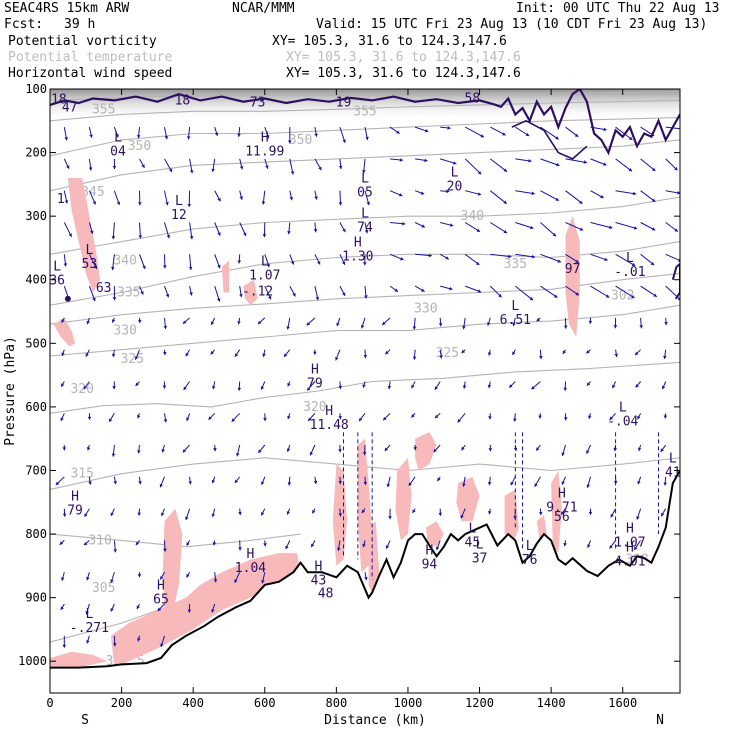 This screenshot has width=740, height=740. I want to click on pv-value-label: 05, so click(365, 193).